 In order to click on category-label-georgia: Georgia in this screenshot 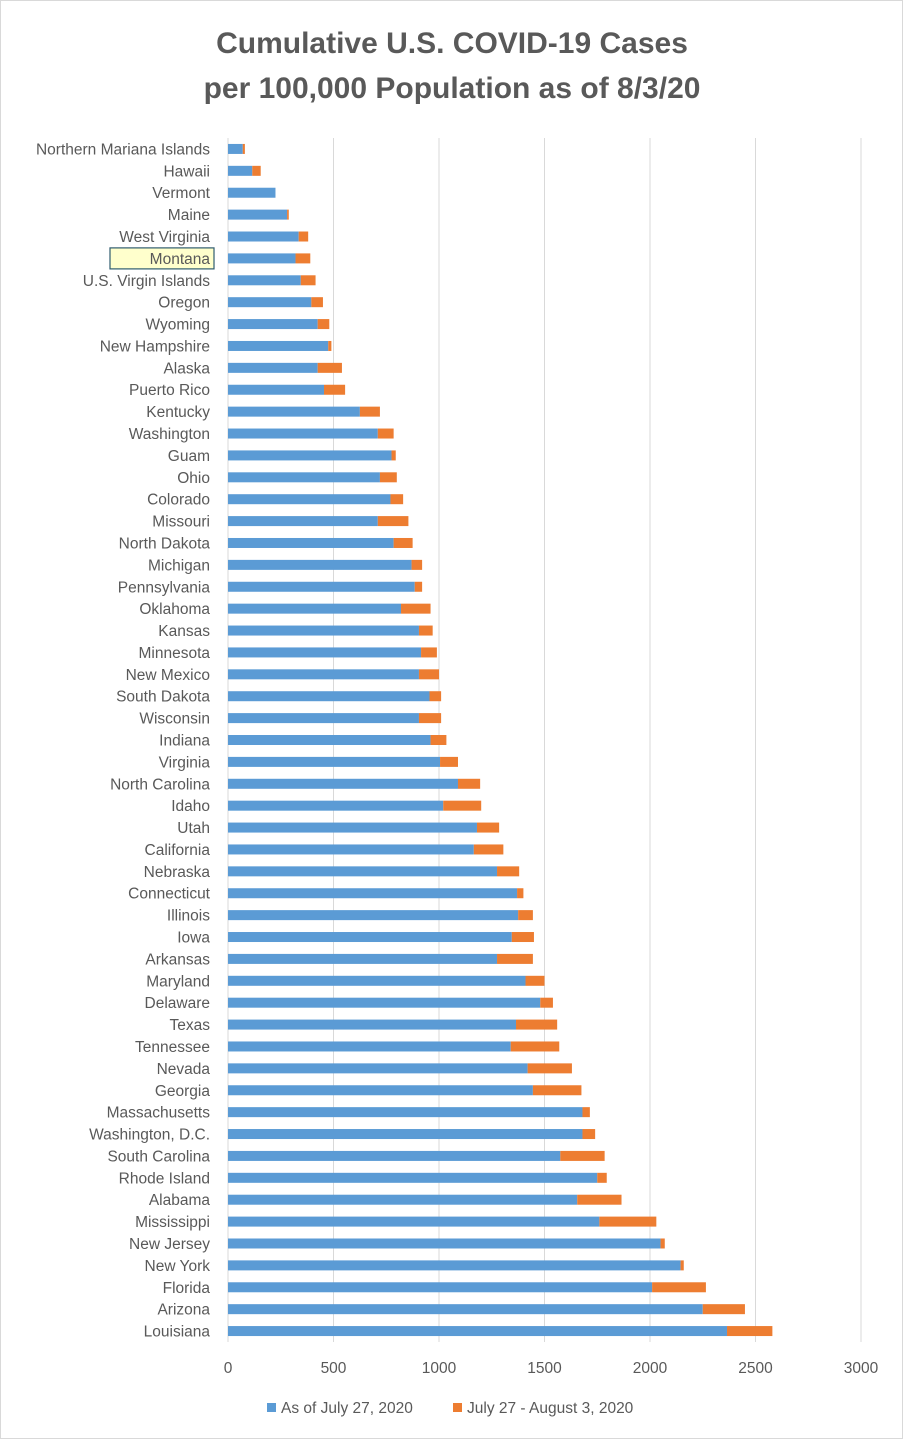, I will do `click(183, 1091)`.